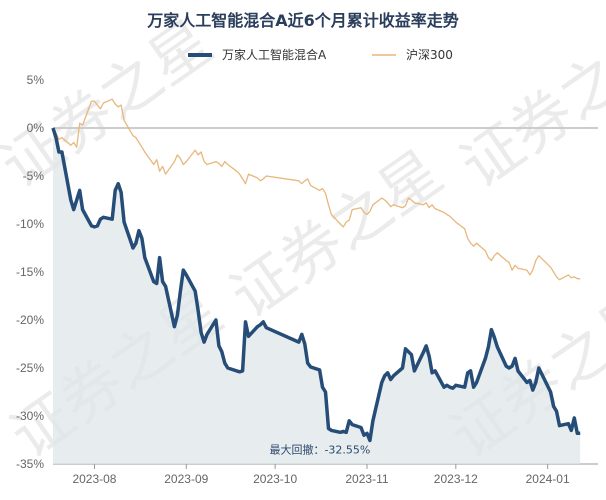 The width and height of the screenshot is (606, 500). Describe the element at coordinates (527, 104) in the screenshot. I see `watermark-text: 证券之星` at that location.